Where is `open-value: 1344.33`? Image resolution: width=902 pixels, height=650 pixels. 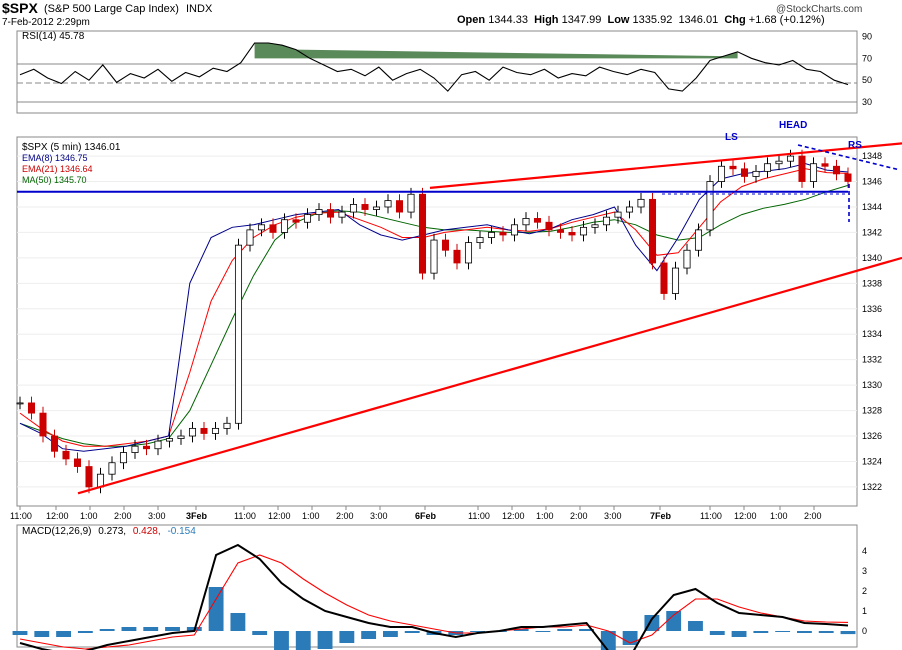
open-value: 1344.33 is located at coordinates (508, 20).